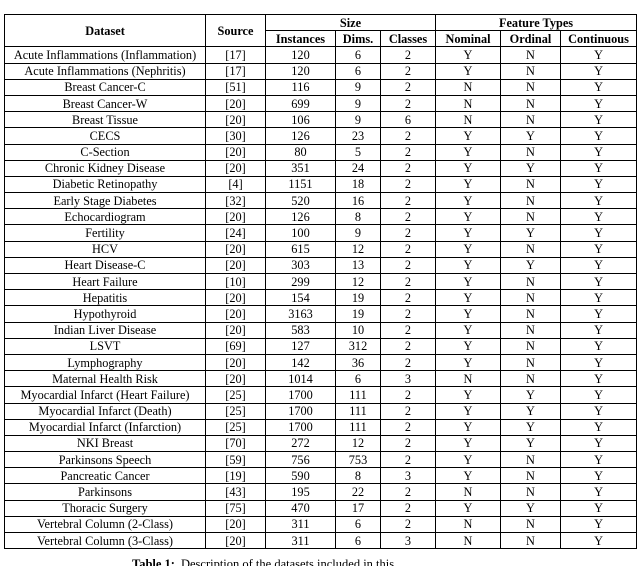  Describe the element at coordinates (235, 201) in the screenshot. I see `table-cell: [32]` at that location.